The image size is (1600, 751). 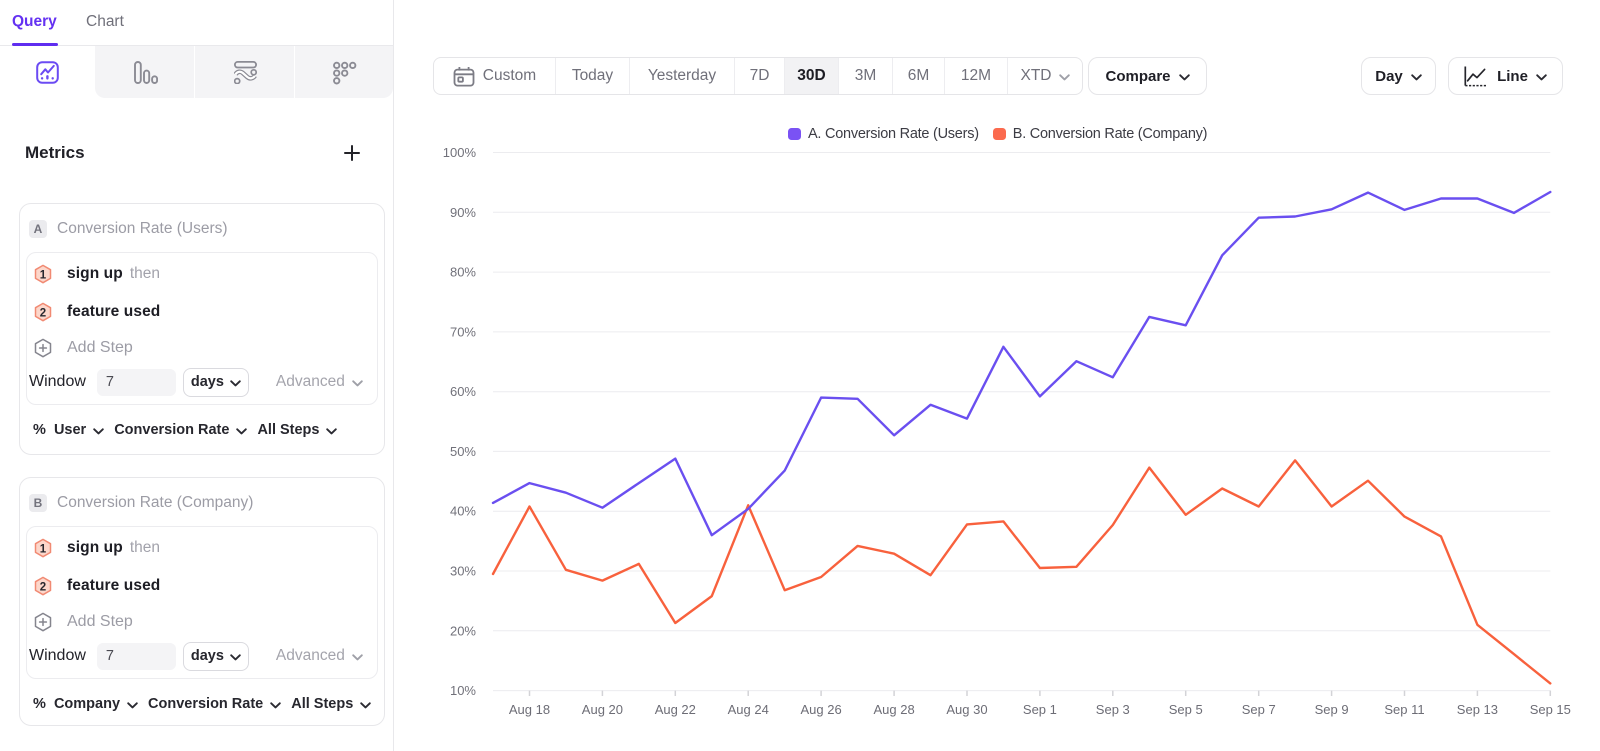 What do you see at coordinates (463, 571) in the screenshot?
I see `svg-text: 30%` at bounding box center [463, 571].